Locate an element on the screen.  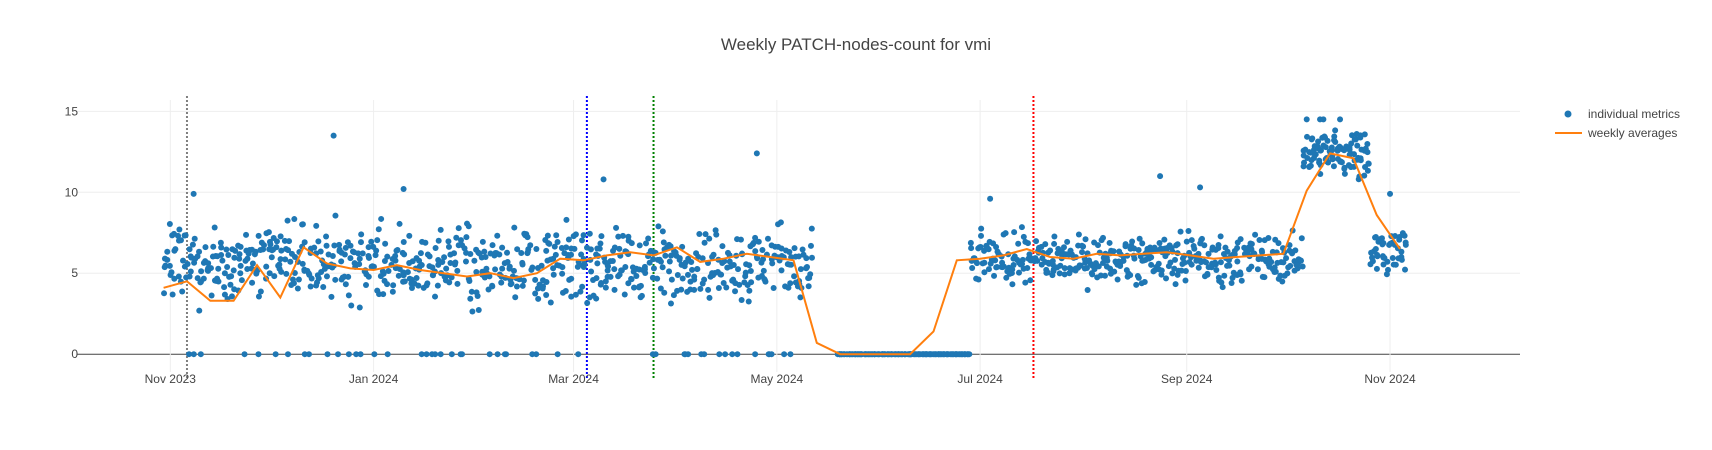
legend: individual metrics weekly averages is located at coordinates (1617, 123).